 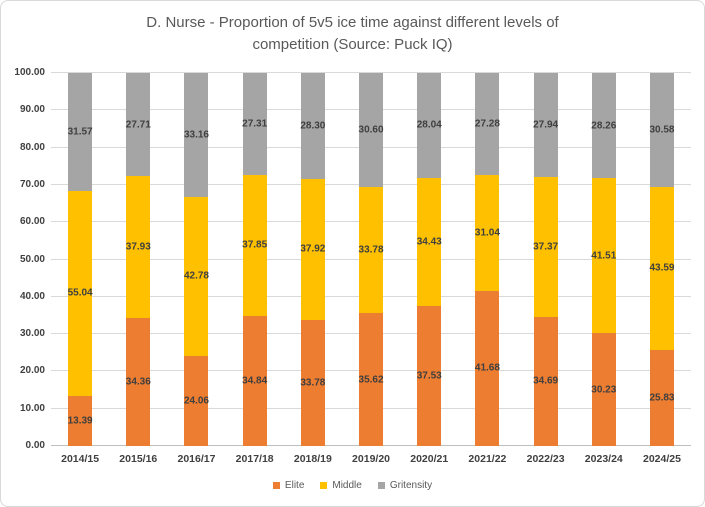 What do you see at coordinates (32, 371) in the screenshot?
I see `y-tick-label: 20.00` at bounding box center [32, 371].